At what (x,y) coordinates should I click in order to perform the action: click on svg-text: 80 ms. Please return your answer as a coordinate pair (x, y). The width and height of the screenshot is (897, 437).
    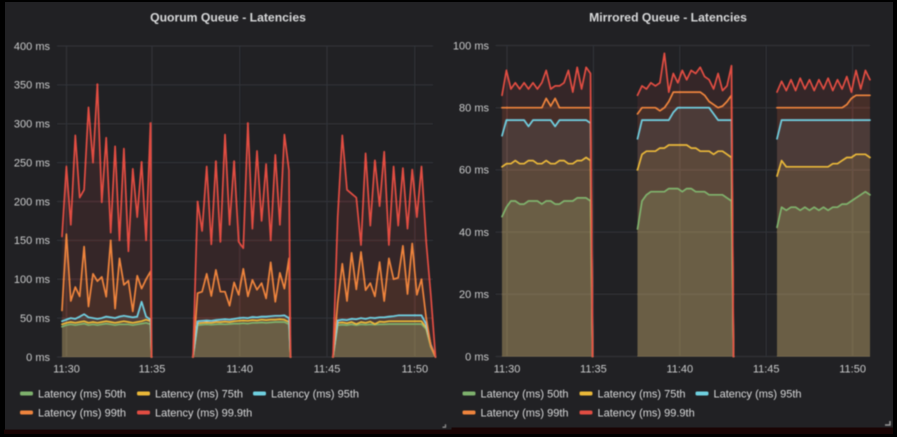
    Looking at the image, I should click on (474, 109).